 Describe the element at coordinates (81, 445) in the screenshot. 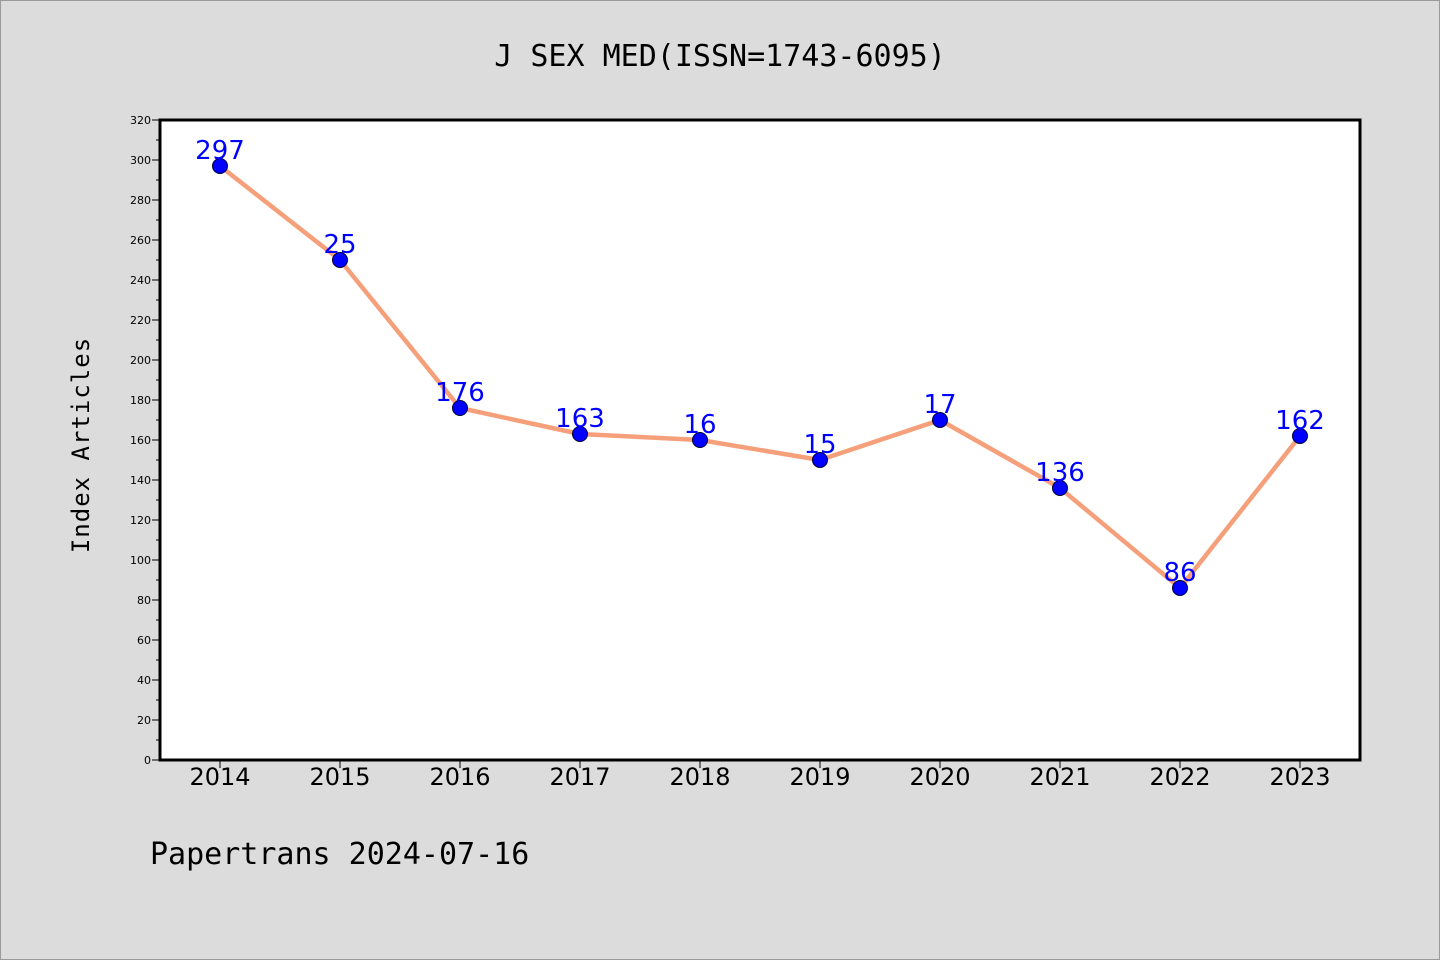

I see `y-axis-label: Index Articles` at that location.